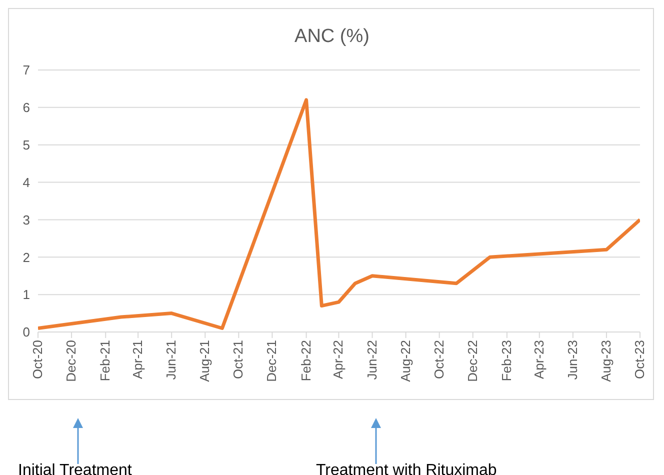 The height and width of the screenshot is (475, 664). Describe the element at coordinates (37, 360) in the screenshot. I see `x-tick-label: Oct-20` at that location.